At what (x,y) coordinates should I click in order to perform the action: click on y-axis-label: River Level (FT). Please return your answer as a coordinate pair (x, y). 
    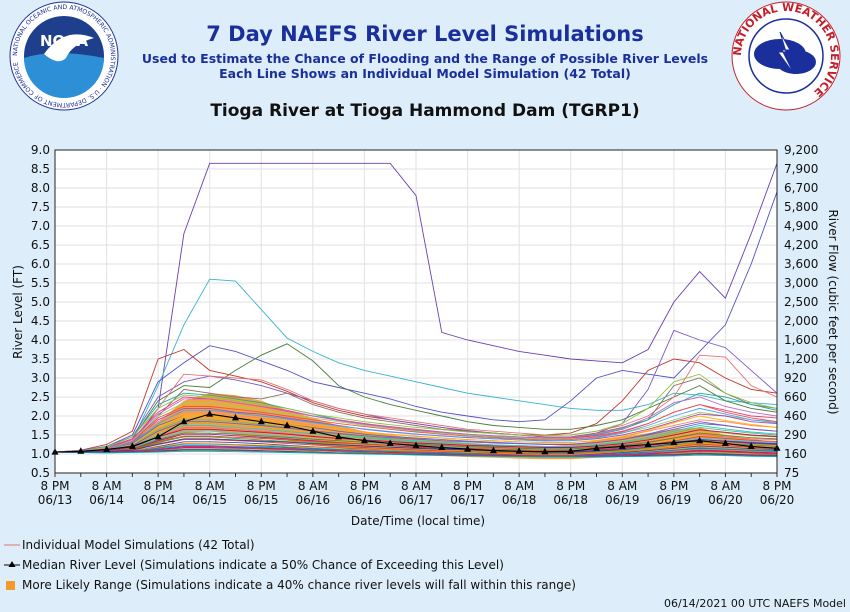
    Looking at the image, I should click on (18, 312).